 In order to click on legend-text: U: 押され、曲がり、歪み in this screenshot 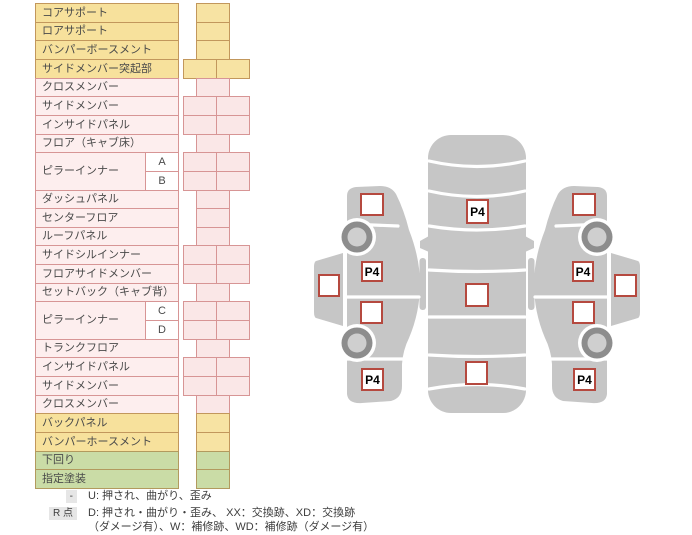, I will do `click(150, 496)`.